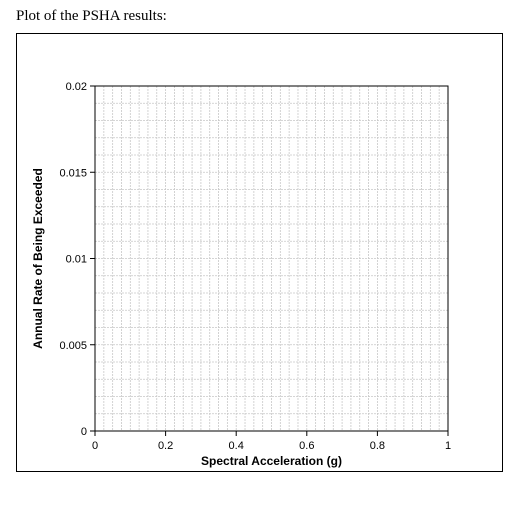  Describe the element at coordinates (84, 432) in the screenshot. I see `y-tick-label: 0` at that location.